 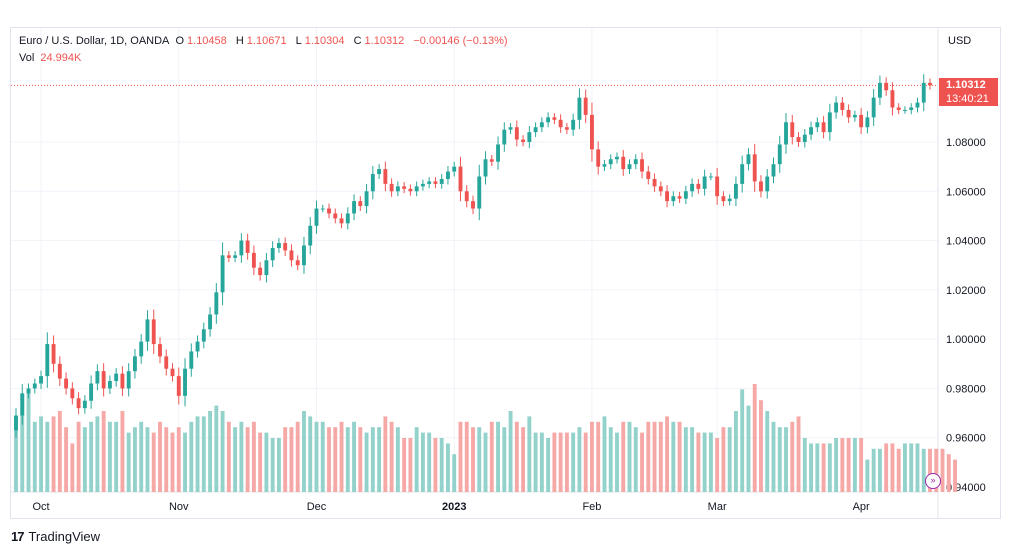 What do you see at coordinates (179, 507) in the screenshot?
I see `x-tick-label: Nov` at bounding box center [179, 507].